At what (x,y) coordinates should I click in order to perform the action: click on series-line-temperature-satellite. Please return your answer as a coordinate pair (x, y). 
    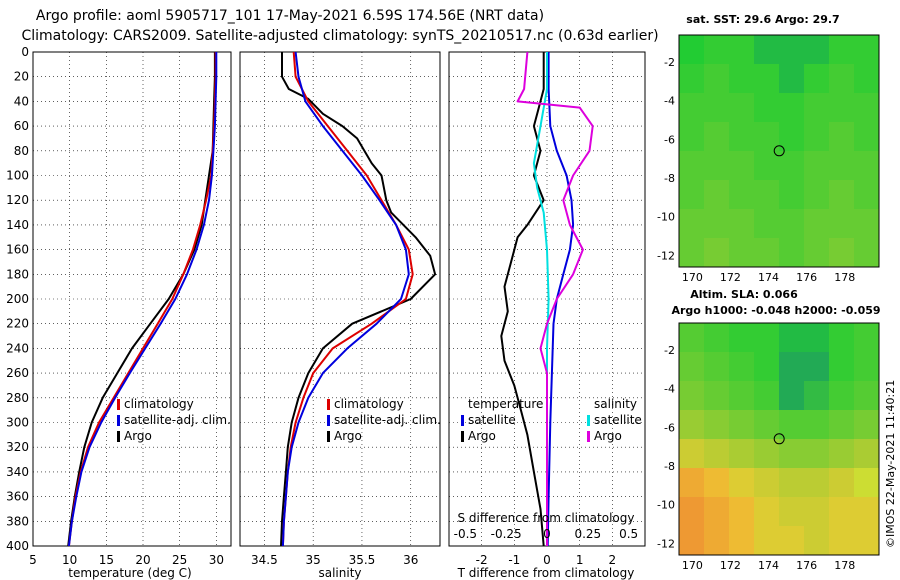
    Looking at the image, I should click on (560, 299).